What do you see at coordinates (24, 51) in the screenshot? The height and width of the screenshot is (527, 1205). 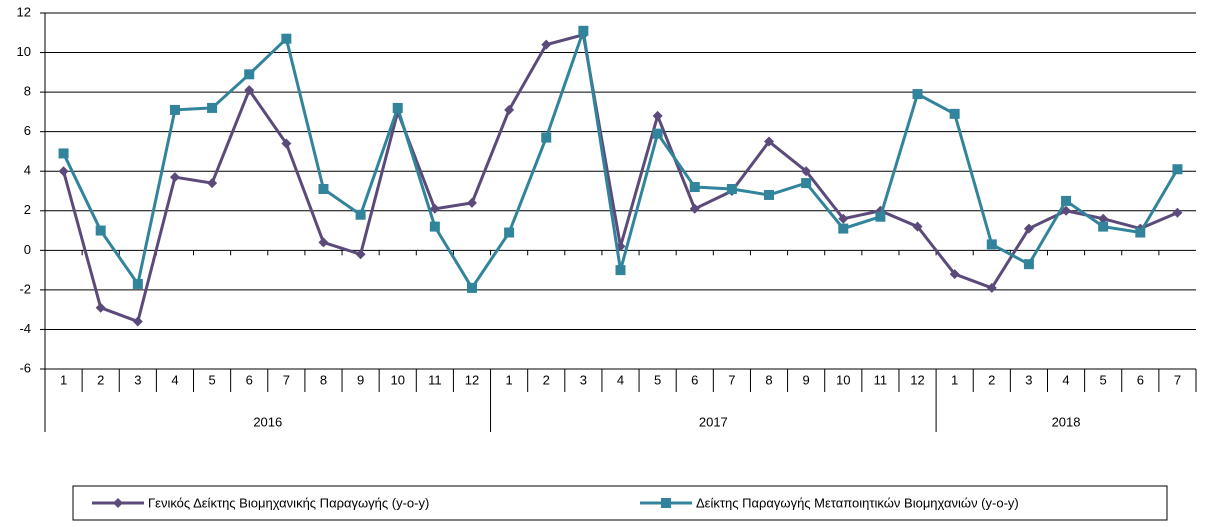 I see `y-tick-label: 10` at bounding box center [24, 51].